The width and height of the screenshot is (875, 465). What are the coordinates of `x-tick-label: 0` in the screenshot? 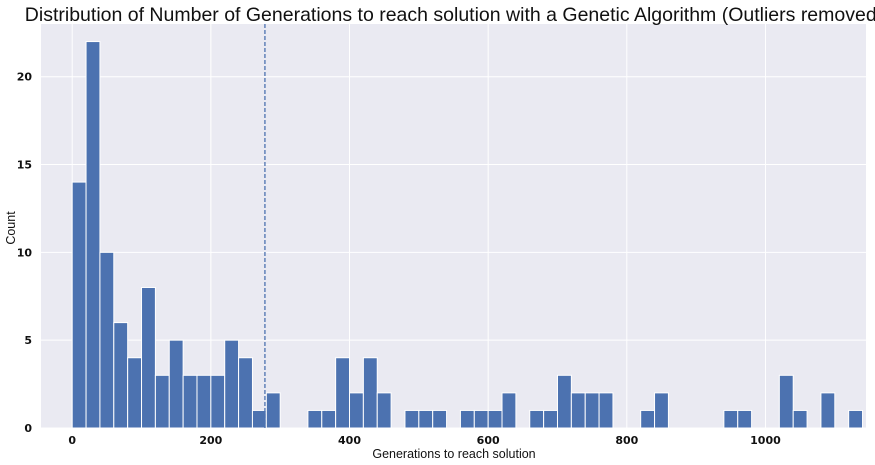 It's located at (72, 440).